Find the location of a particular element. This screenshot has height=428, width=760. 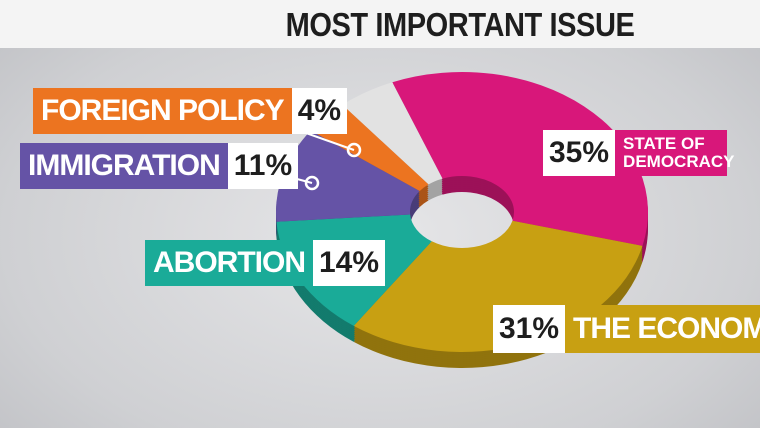

value-label: 35% is located at coordinates (579, 153).